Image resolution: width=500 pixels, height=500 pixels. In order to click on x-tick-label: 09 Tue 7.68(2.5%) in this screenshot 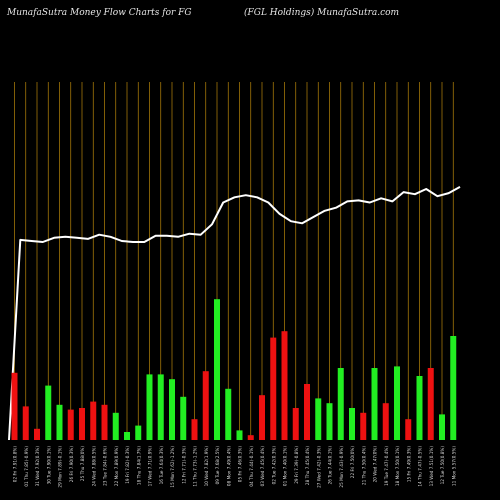, I will do `click(217, 465)`.